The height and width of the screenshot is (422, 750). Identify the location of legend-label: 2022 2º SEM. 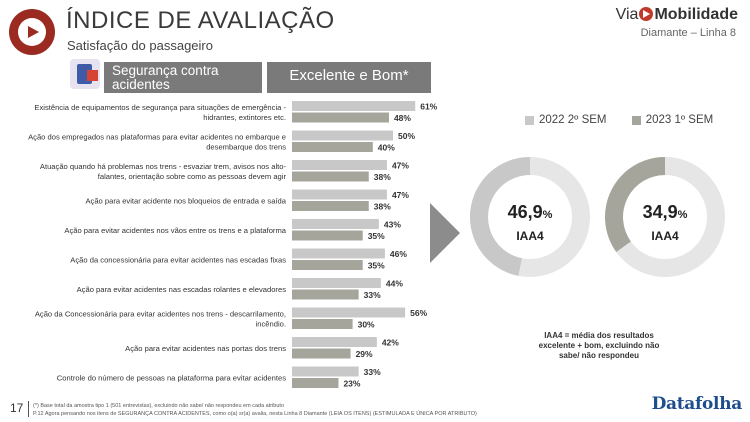
(573, 120).